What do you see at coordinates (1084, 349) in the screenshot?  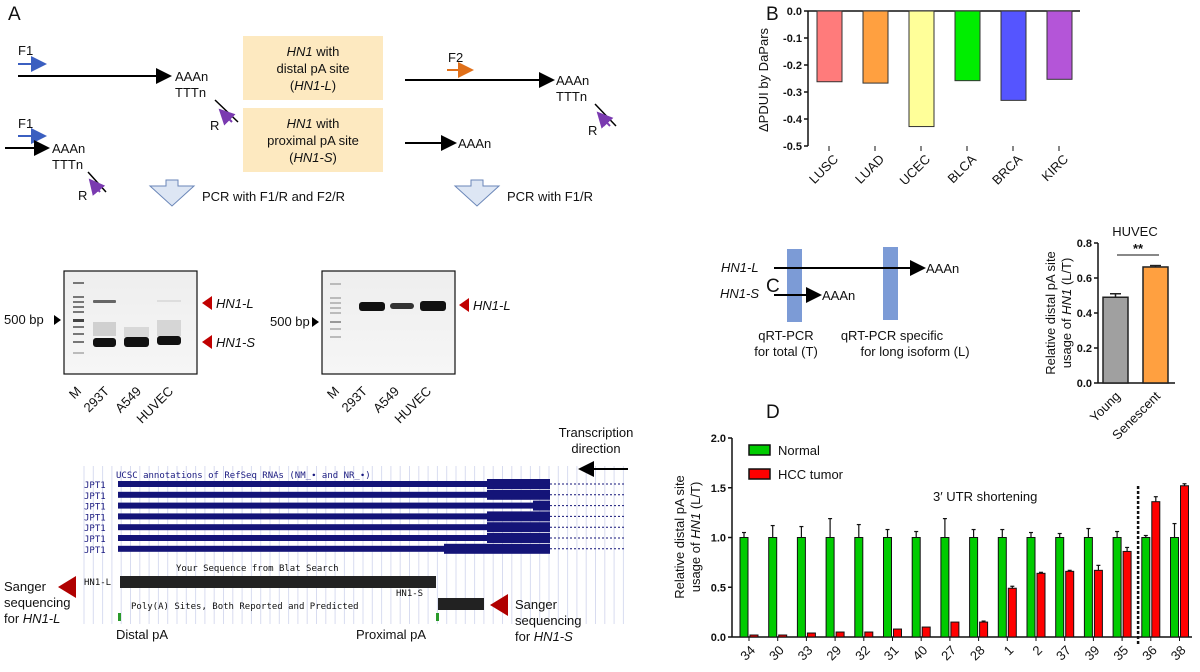 I see `y-tick-label: 0.2` at bounding box center [1084, 349].